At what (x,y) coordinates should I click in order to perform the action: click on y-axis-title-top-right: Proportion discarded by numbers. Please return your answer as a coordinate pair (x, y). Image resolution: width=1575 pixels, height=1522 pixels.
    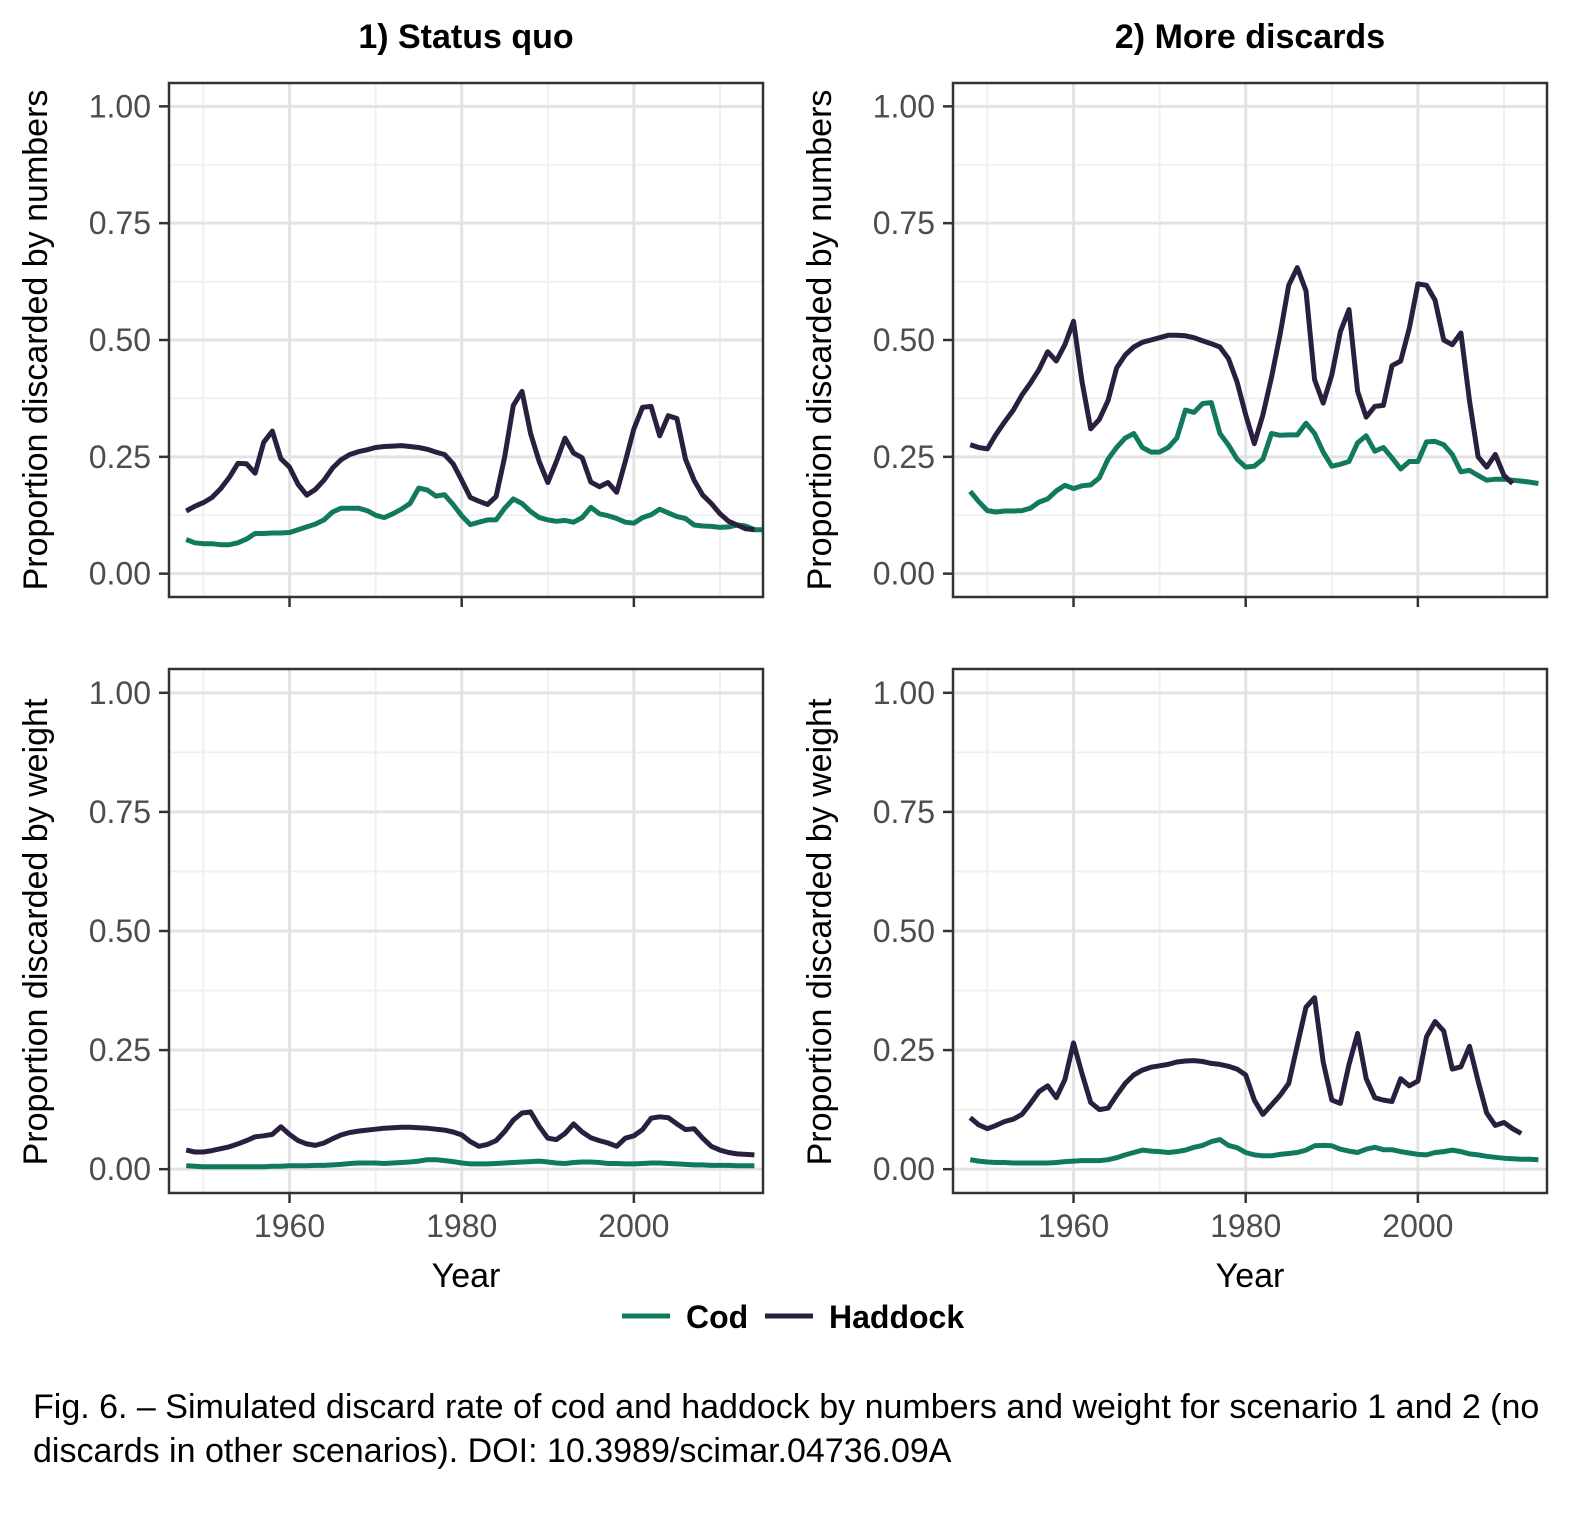
    Looking at the image, I should click on (820, 340).